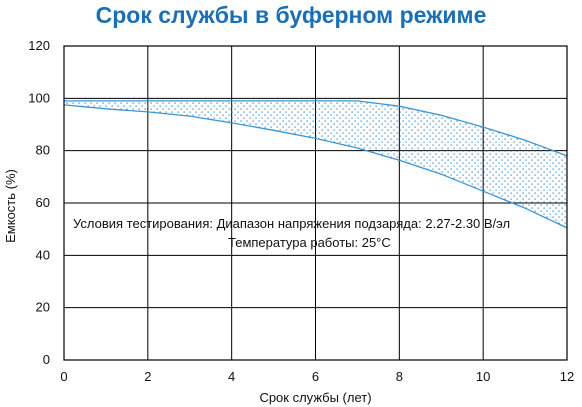 The width and height of the screenshot is (582, 407). Describe the element at coordinates (231, 376) in the screenshot. I see `x-tick-label-2: 4` at that location.